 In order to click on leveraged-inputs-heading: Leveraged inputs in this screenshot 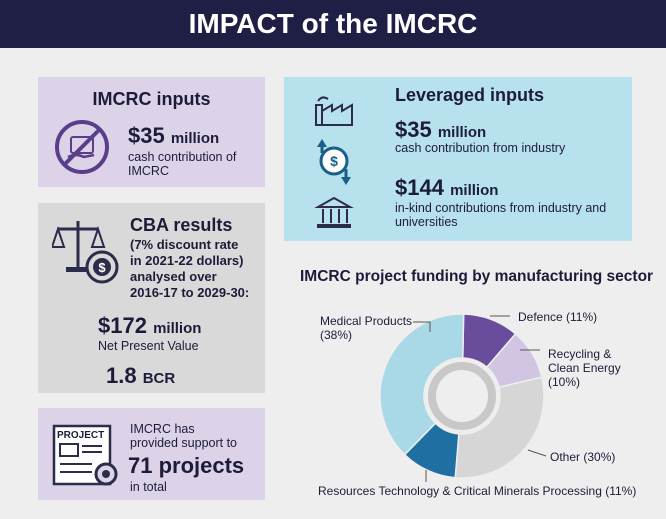, I will do `click(470, 95)`.